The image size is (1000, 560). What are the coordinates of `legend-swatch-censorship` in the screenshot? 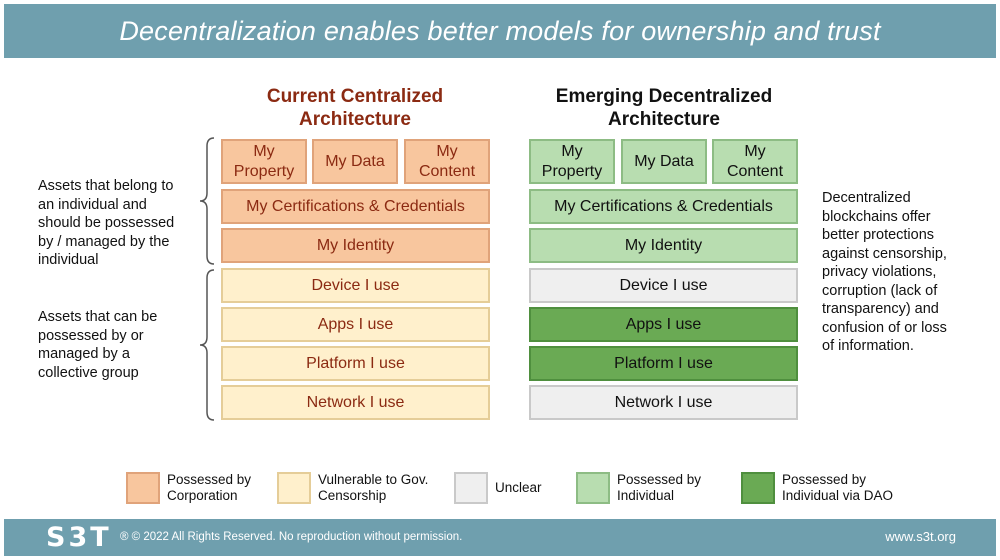 It's located at (294, 488).